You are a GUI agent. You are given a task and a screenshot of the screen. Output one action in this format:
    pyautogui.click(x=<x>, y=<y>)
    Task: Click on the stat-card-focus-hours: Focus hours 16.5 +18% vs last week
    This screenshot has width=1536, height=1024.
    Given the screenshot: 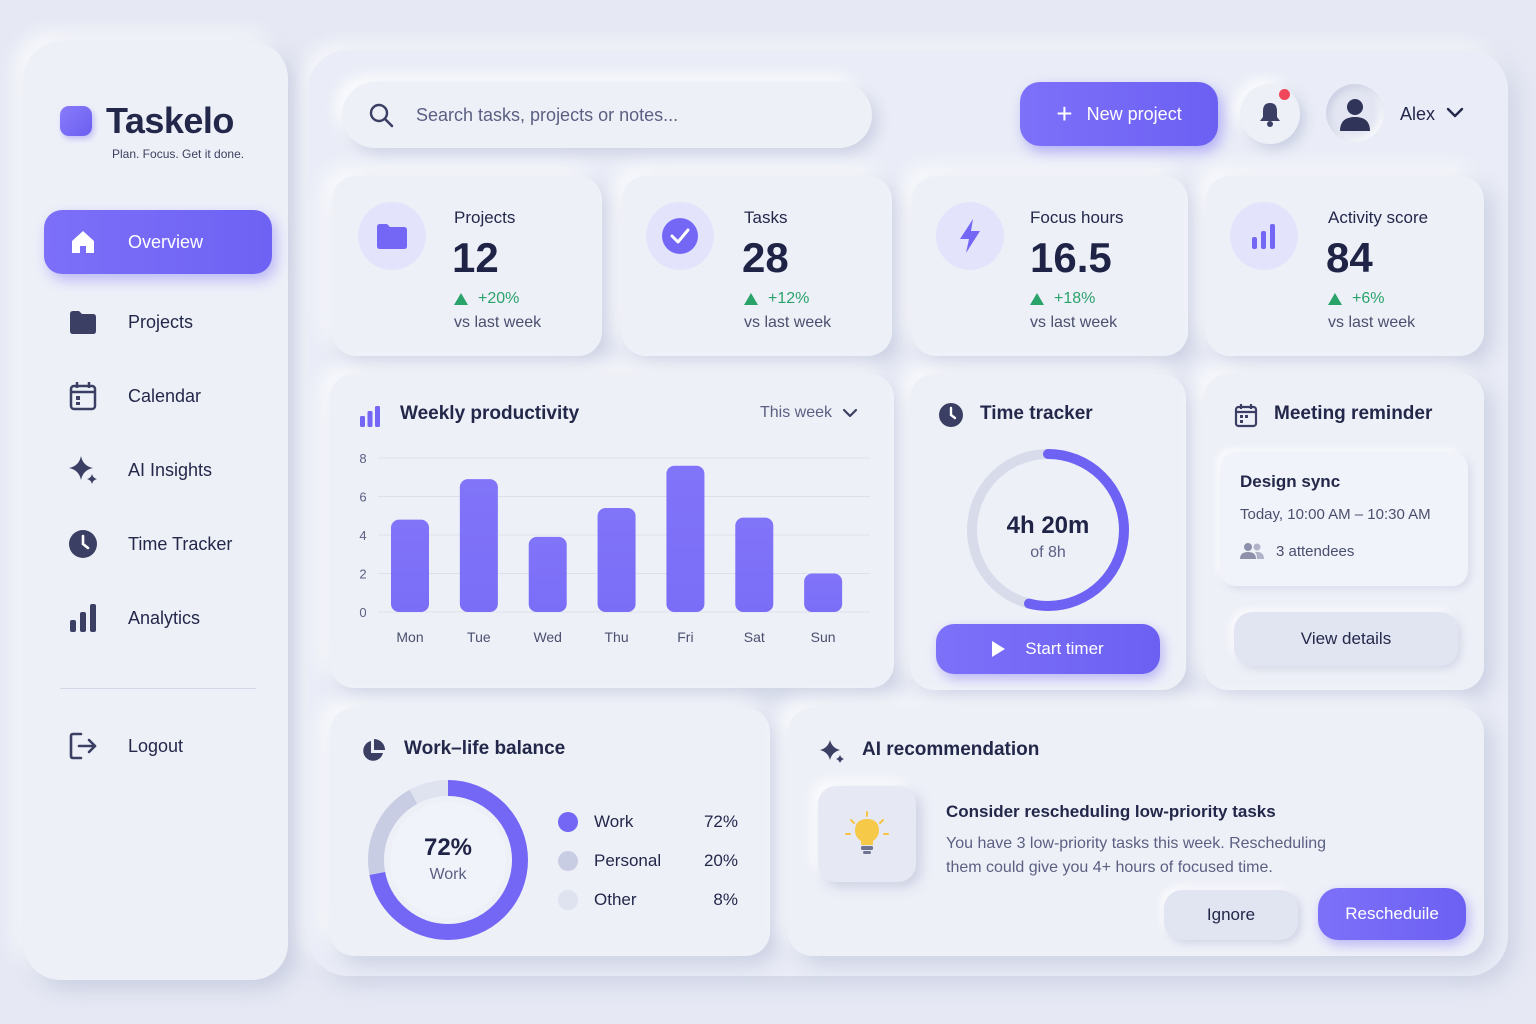 What is the action you would take?
    pyautogui.click(x=1050, y=266)
    